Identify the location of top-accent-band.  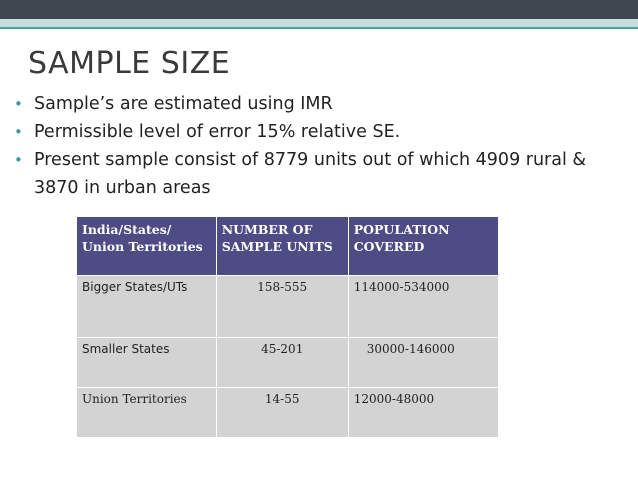
(319, 23).